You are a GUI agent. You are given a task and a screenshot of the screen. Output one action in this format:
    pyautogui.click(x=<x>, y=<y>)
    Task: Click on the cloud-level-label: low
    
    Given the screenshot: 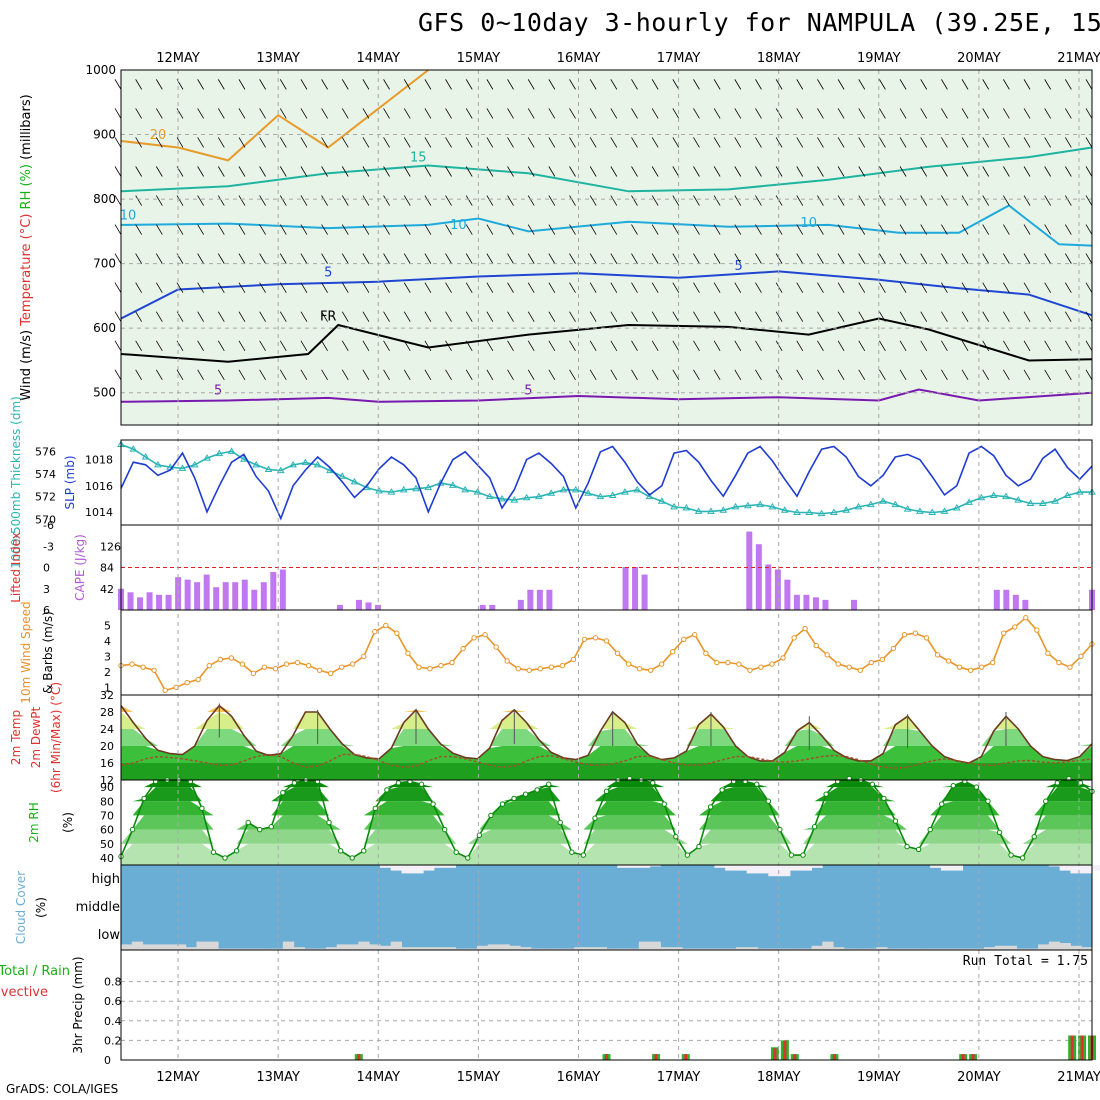 What is the action you would take?
    pyautogui.click(x=109, y=935)
    